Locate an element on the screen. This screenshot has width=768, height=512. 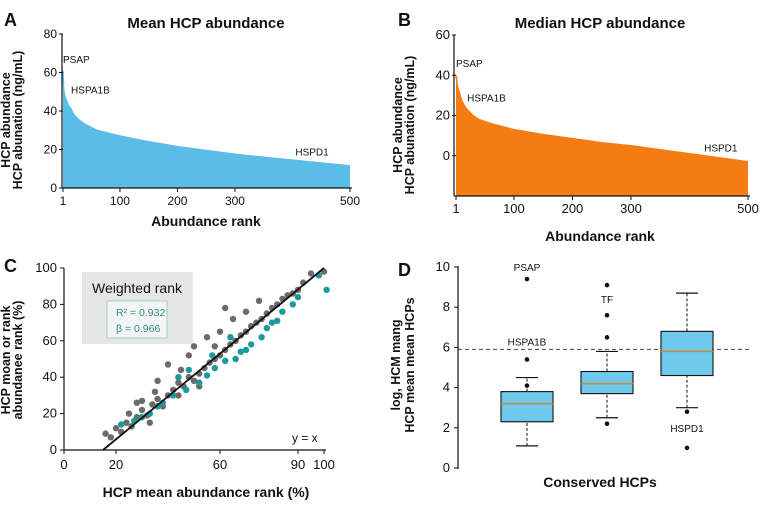
x-tick-label-3: 90 is located at coordinates (298, 464).